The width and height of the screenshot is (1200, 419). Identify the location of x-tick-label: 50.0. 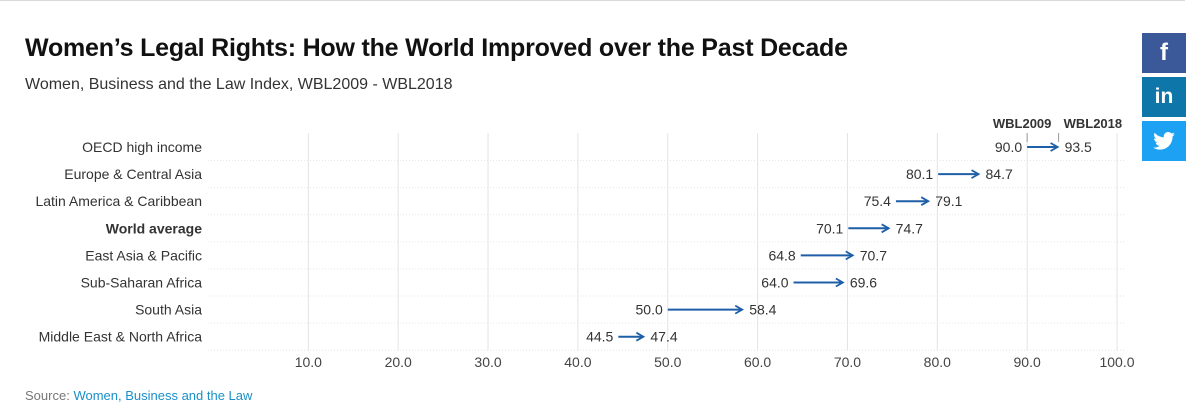
(667, 362).